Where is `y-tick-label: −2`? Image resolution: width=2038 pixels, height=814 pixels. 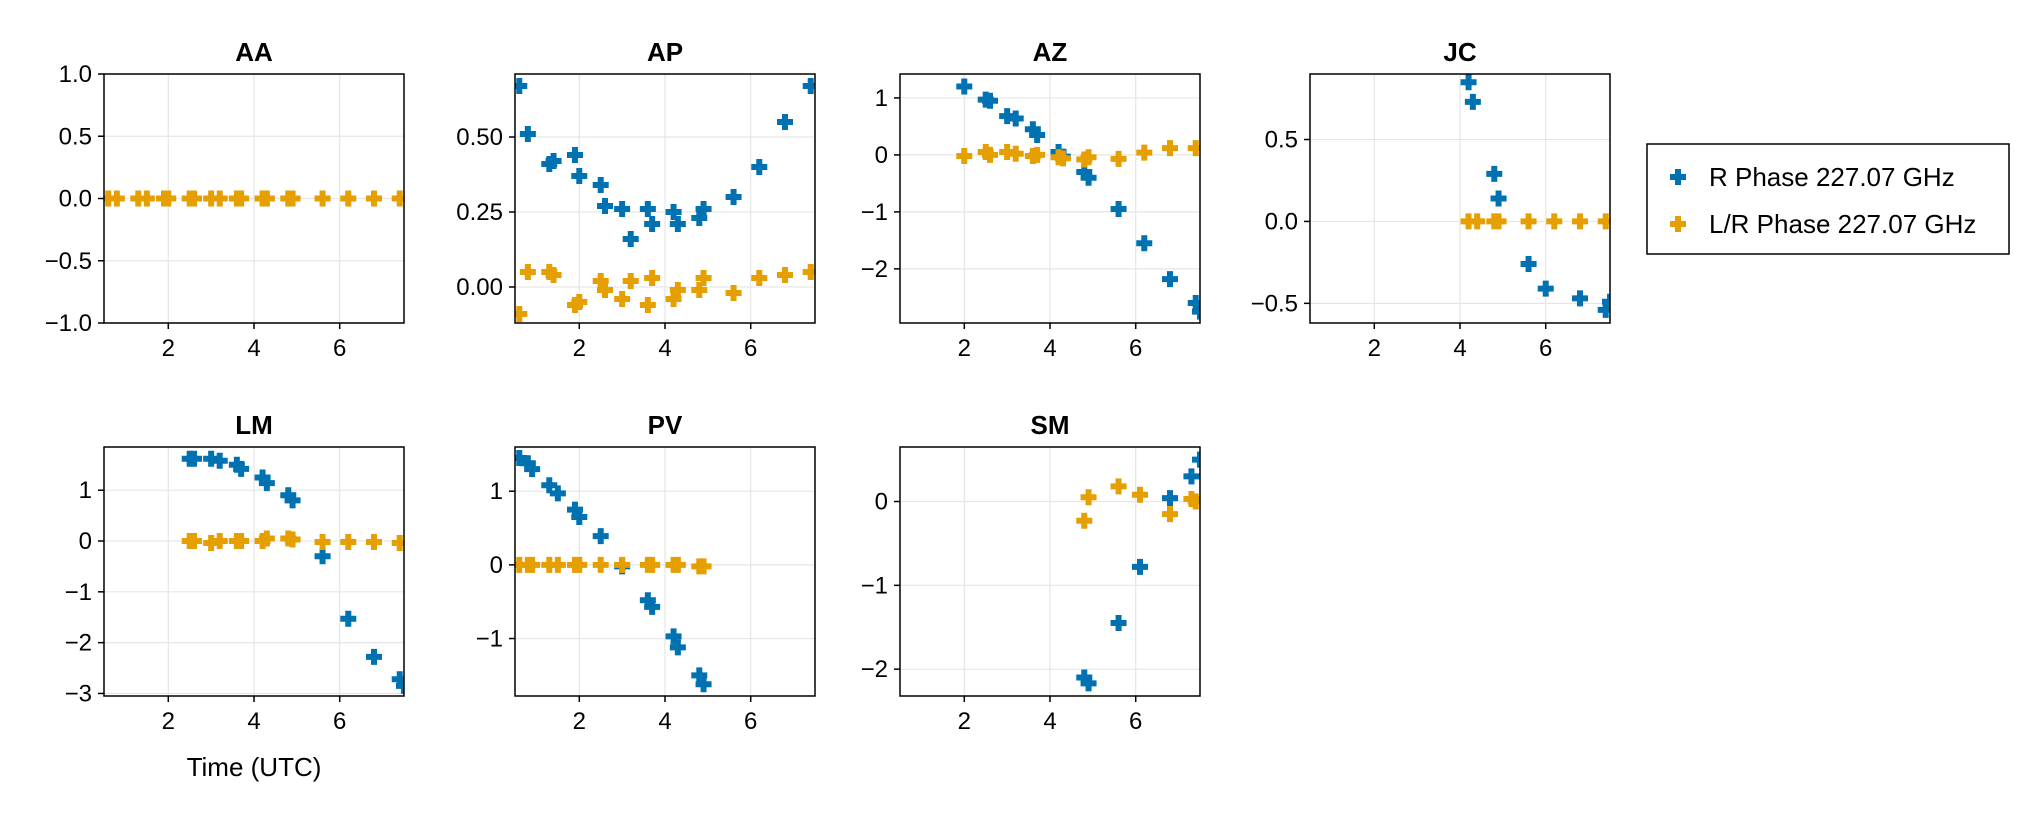 y-tick-label: −2 is located at coordinates (874, 269).